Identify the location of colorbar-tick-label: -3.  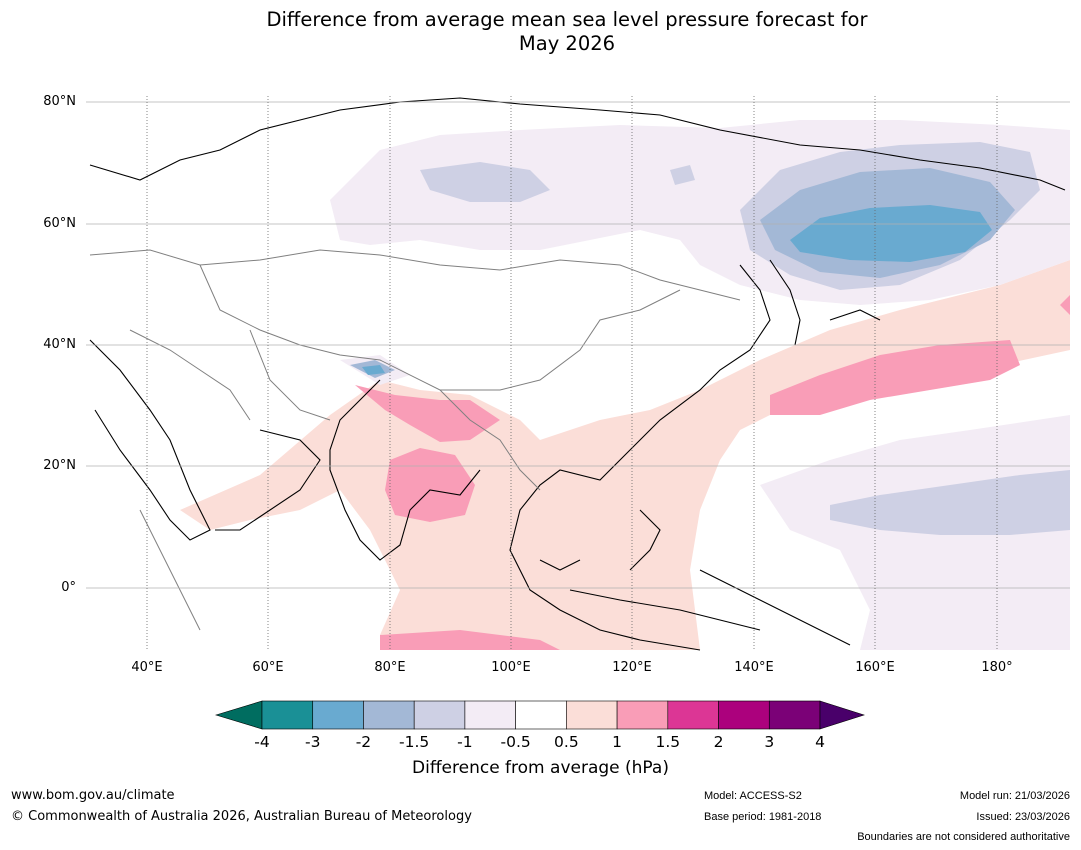
(312, 742).